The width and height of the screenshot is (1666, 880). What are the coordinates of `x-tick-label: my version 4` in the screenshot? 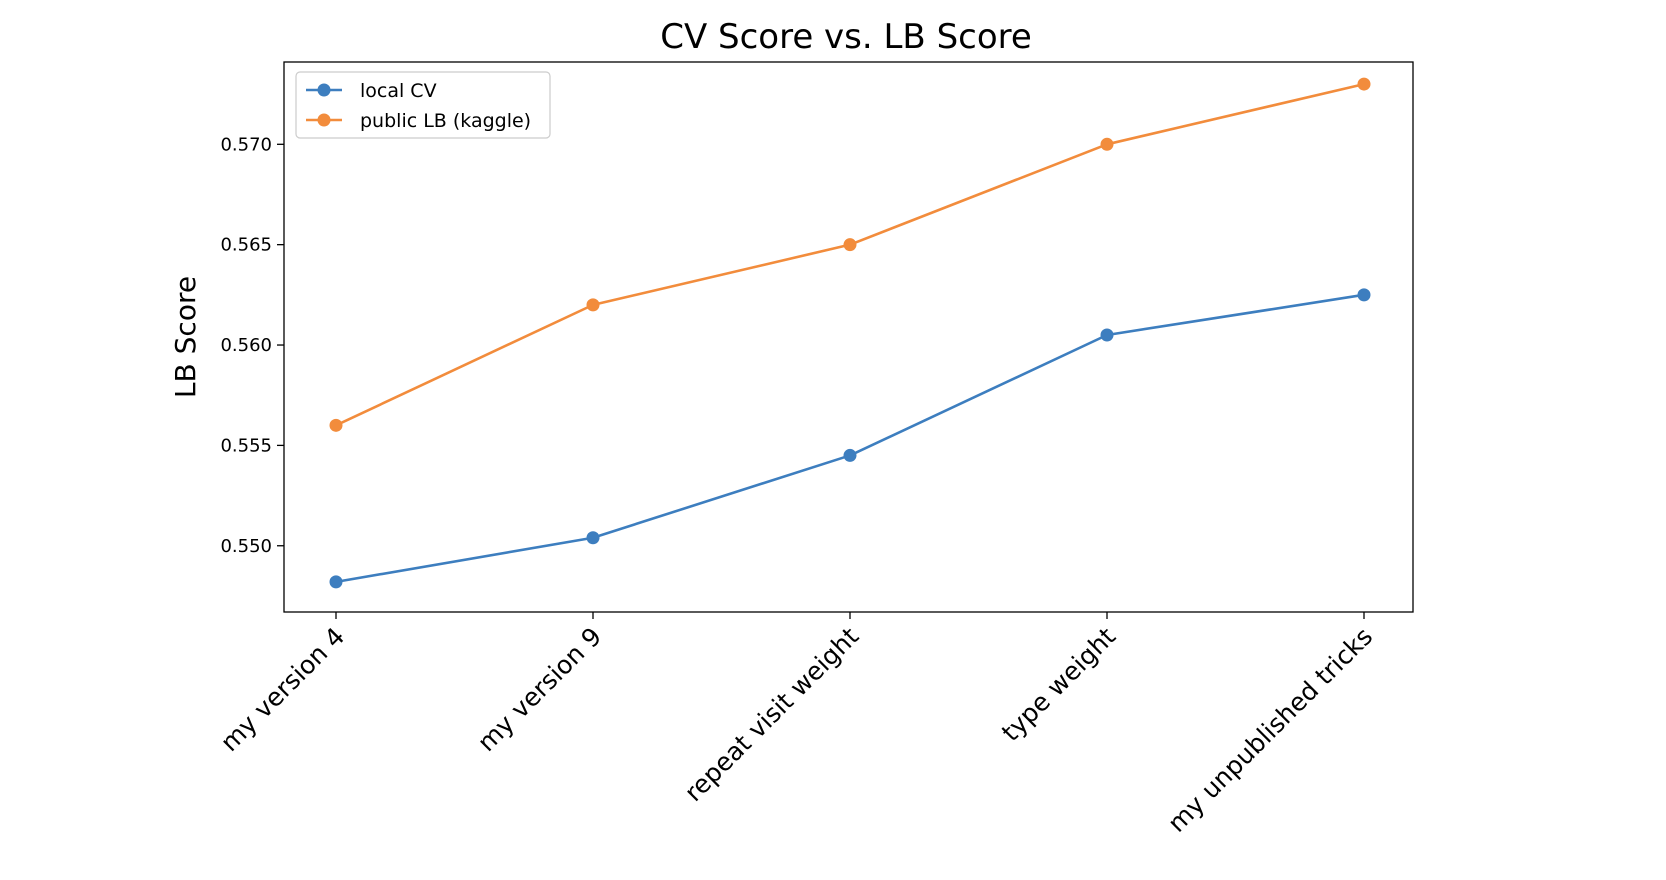 It's located at (282, 689).